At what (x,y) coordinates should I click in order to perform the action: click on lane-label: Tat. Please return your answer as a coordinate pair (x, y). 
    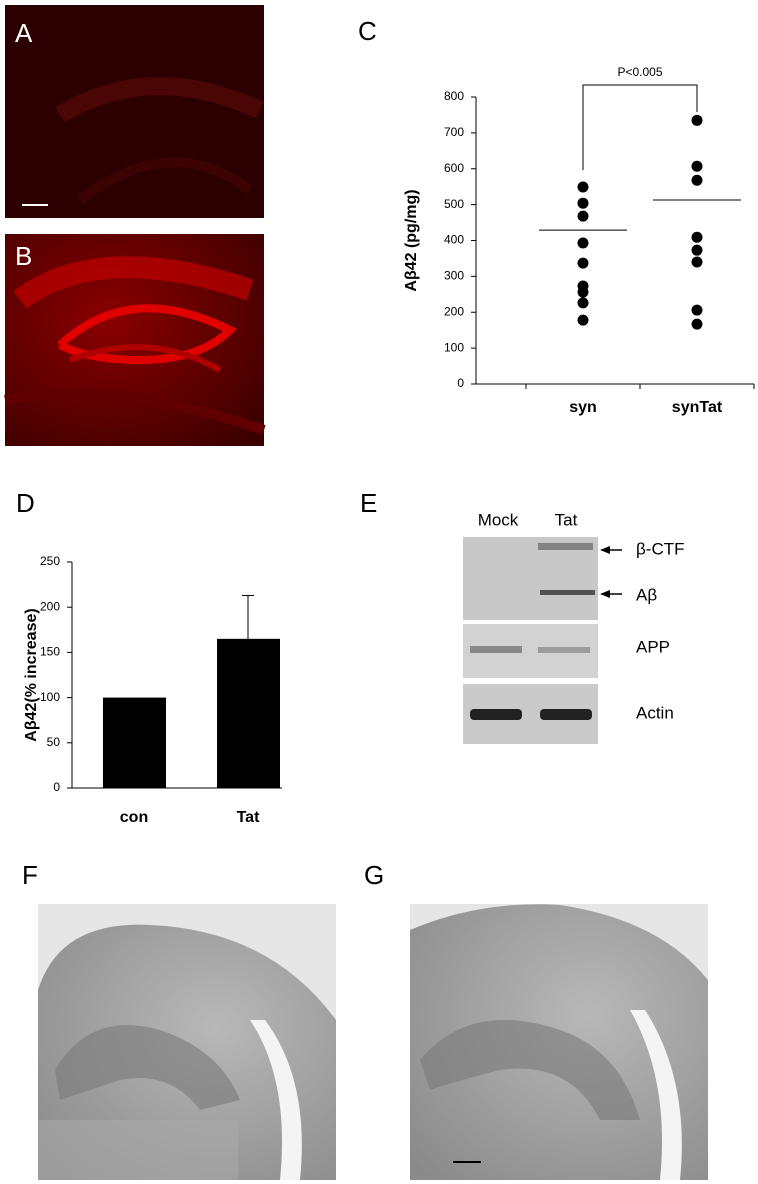
    Looking at the image, I should click on (566, 519).